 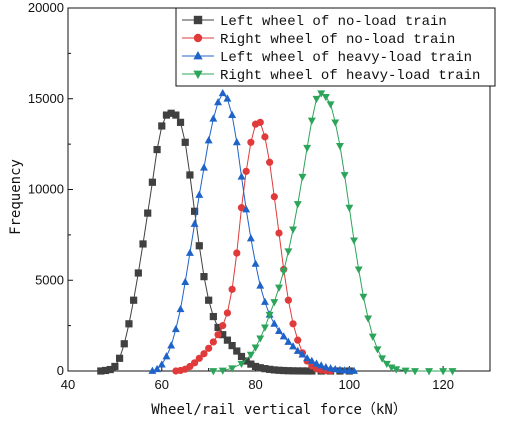 What do you see at coordinates (279, 410) in the screenshot?
I see `x-axis-title: Wheel/rail vertical force（kN）` at bounding box center [279, 410].